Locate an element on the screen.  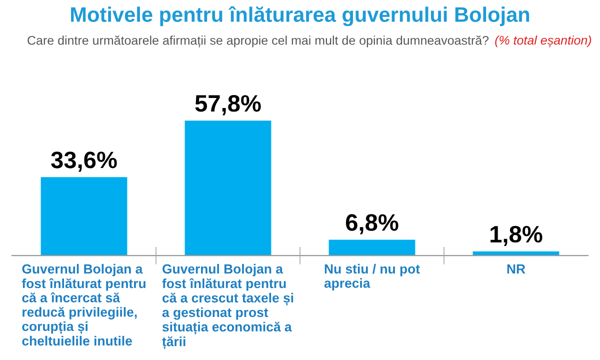
x-tick-label: Nu stiu / nu pot aprecia is located at coordinates (372, 277).